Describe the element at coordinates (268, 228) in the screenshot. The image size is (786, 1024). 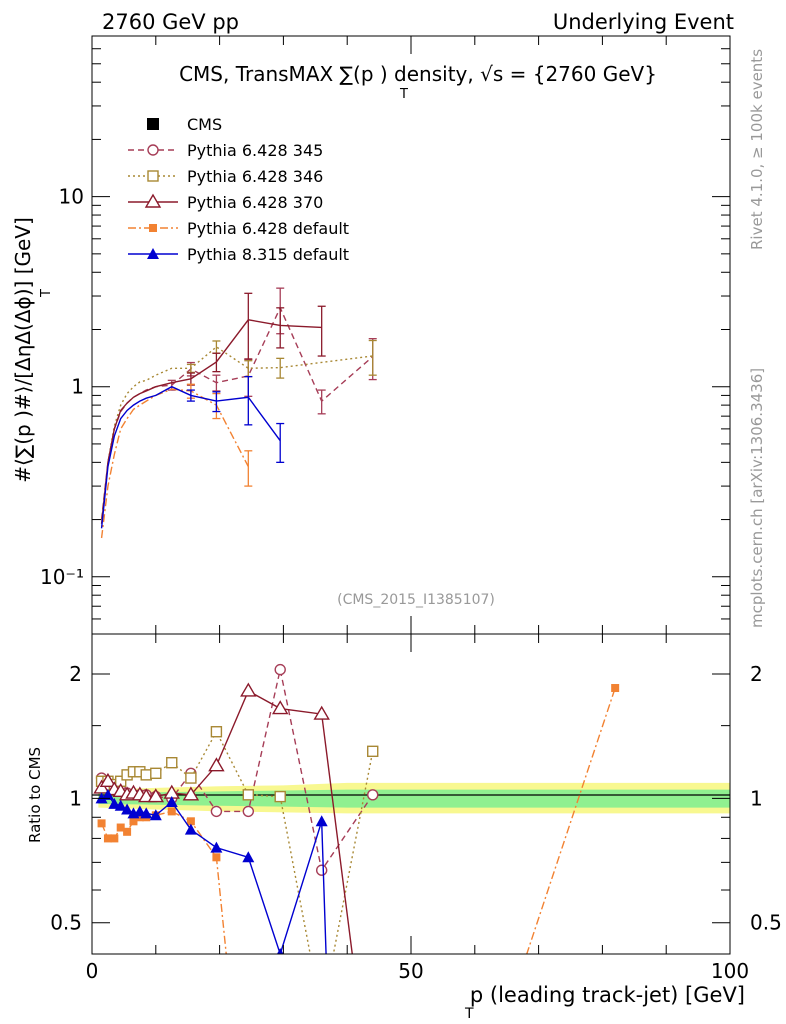
I see `legend-label: Pythia 6.428 default` at that location.